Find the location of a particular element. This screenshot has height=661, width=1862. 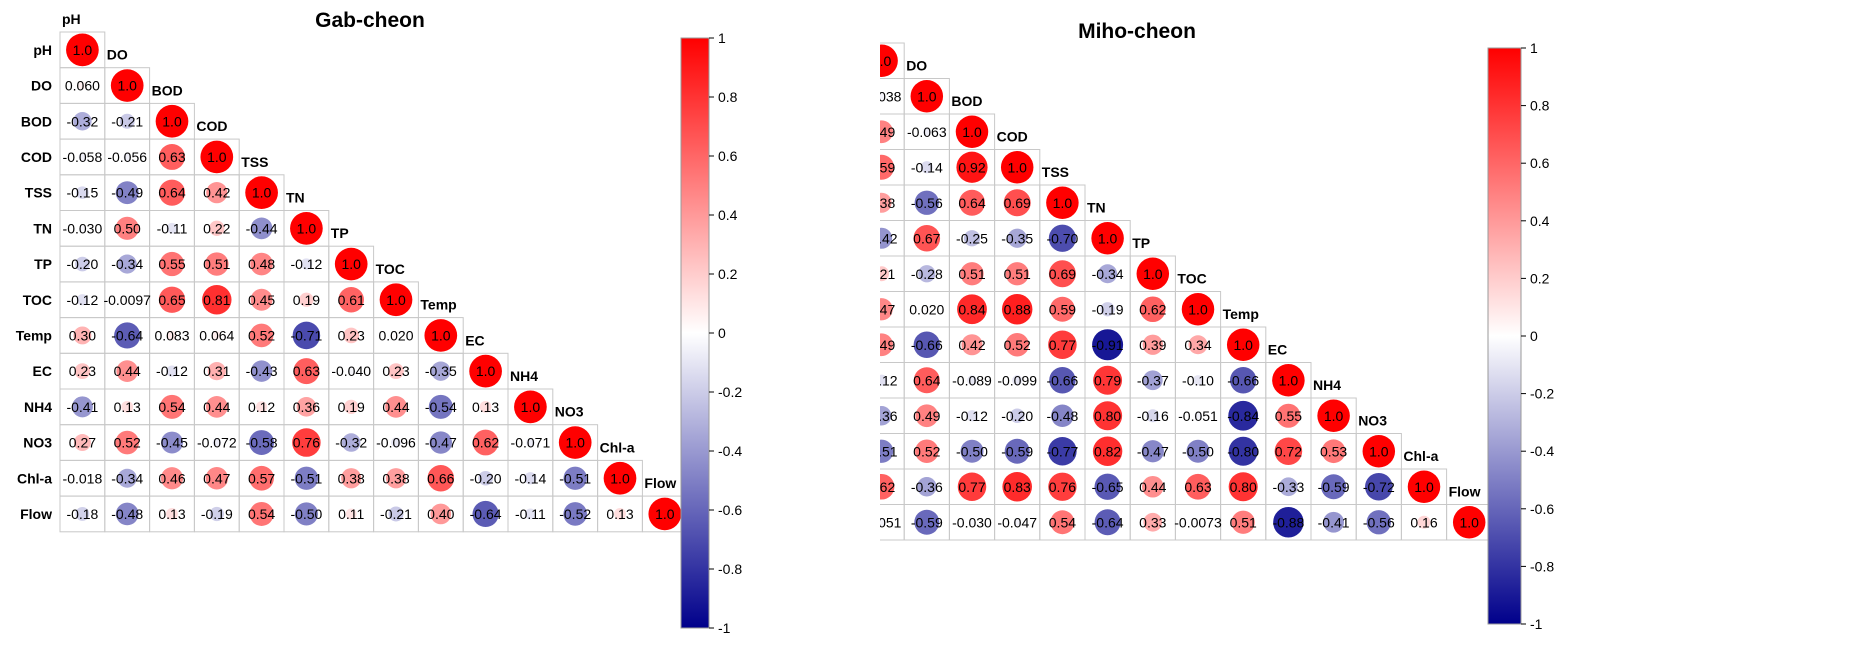

corr-circle-tn-tn is located at coordinates (1107, 238).